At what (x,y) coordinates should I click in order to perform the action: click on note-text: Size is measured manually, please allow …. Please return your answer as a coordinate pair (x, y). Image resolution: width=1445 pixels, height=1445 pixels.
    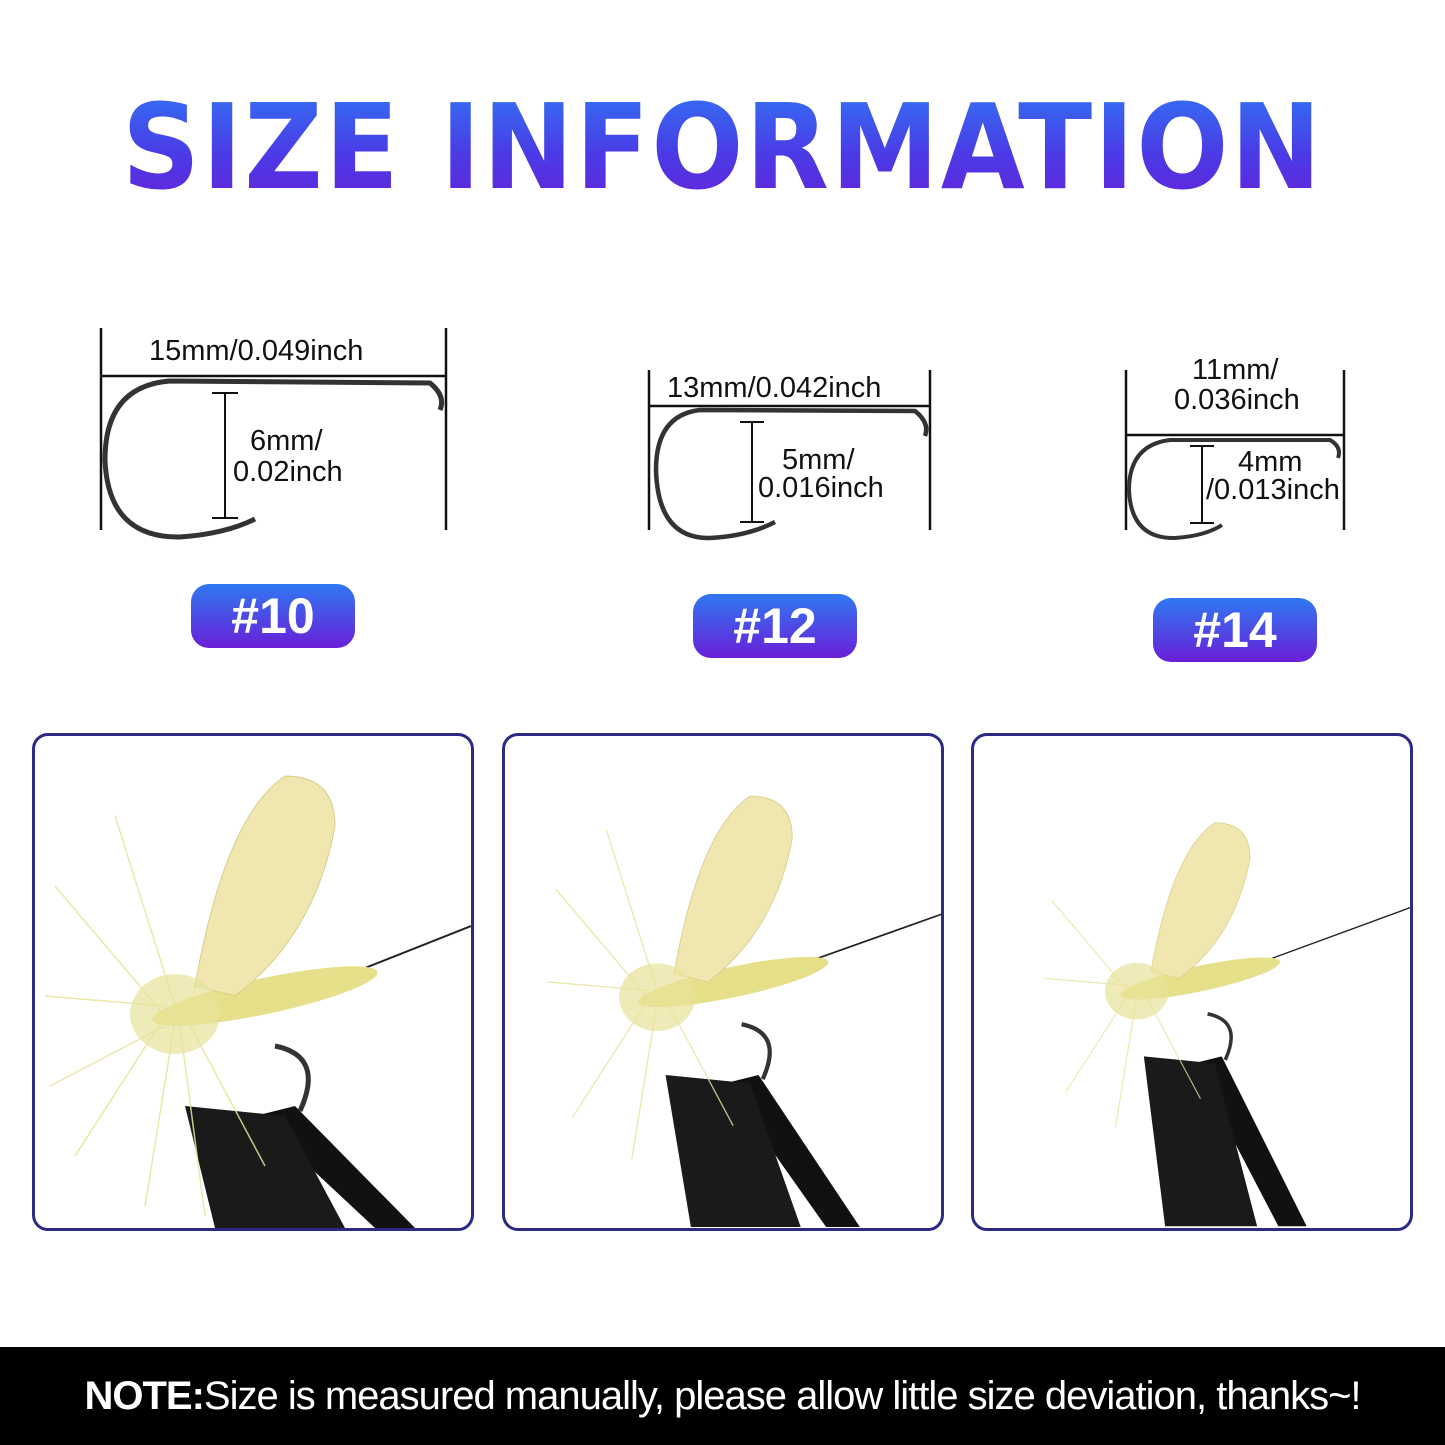
    Looking at the image, I should click on (782, 1396).